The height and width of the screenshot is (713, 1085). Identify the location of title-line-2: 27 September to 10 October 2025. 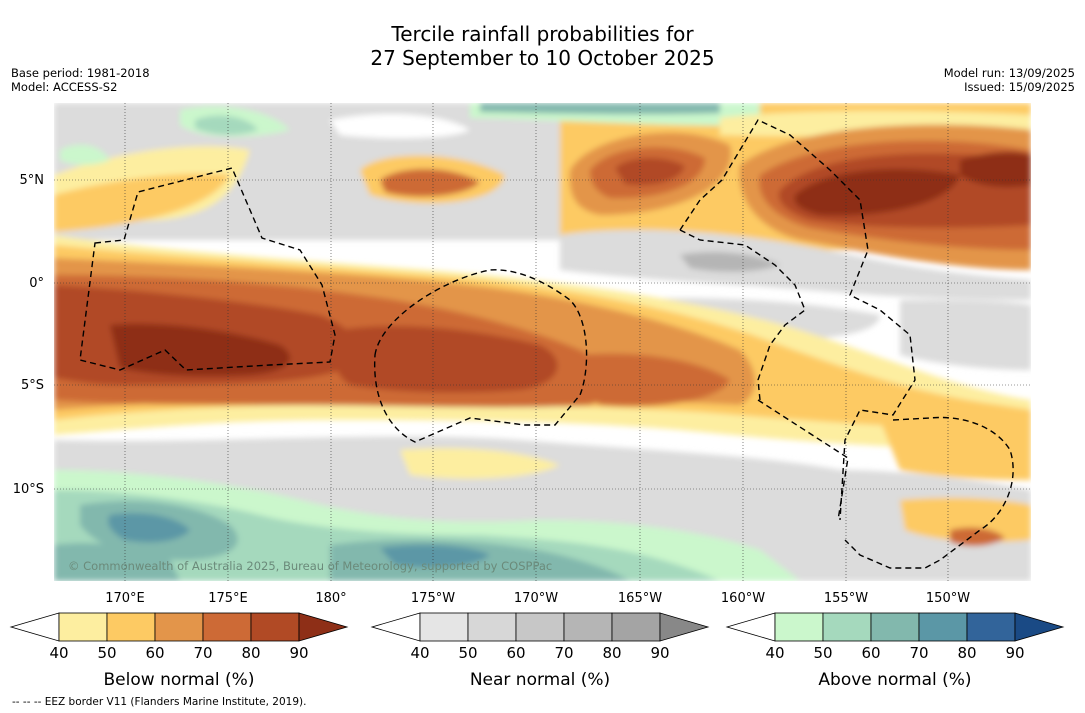
(542, 58).